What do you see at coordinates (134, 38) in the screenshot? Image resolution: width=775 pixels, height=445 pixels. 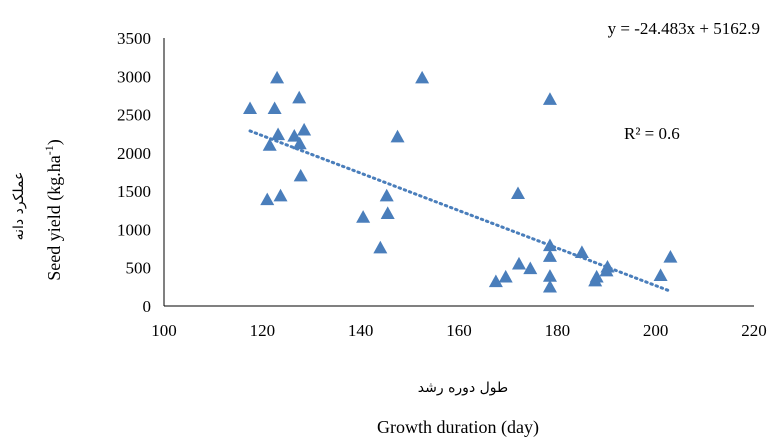 I see `y-tick-label: 3500` at bounding box center [134, 38].